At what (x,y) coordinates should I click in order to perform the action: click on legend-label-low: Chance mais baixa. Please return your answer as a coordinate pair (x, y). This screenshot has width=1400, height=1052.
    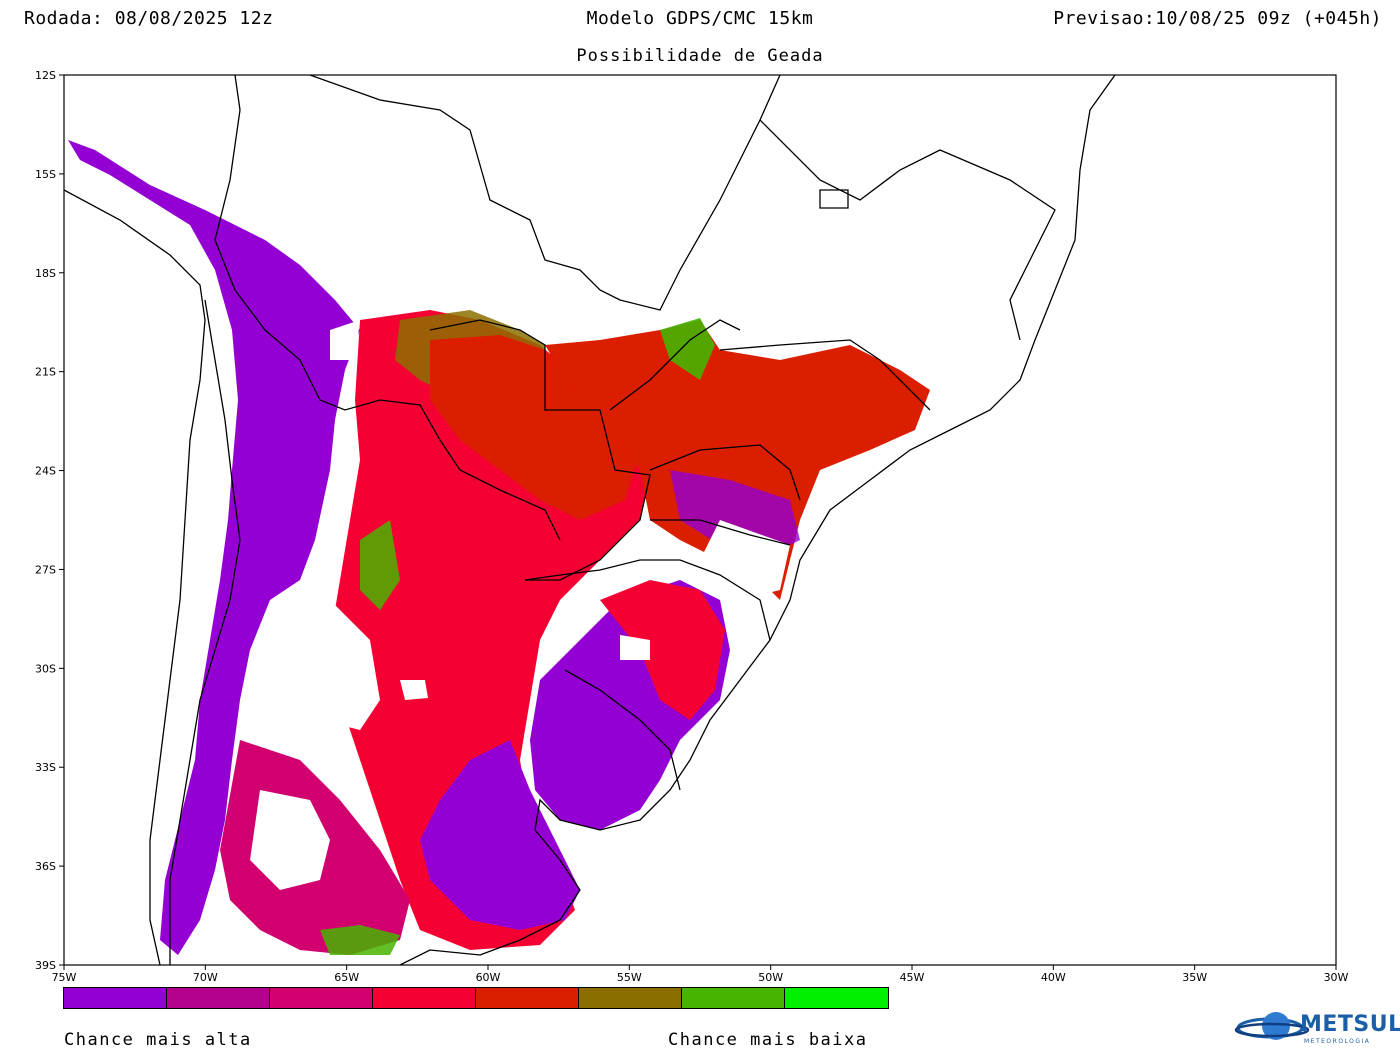
    Looking at the image, I should click on (768, 1040).